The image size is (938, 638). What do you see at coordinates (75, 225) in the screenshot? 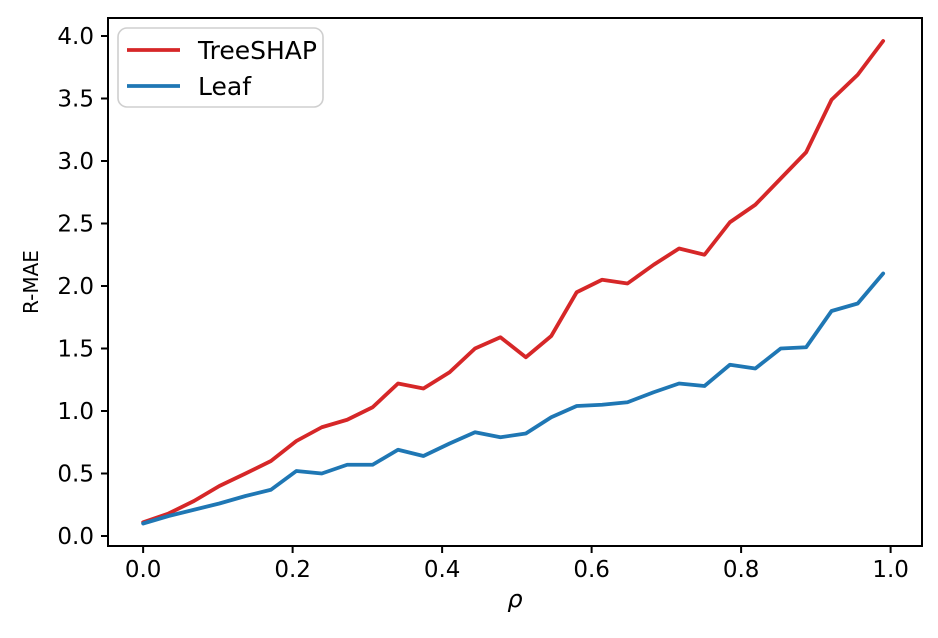
I see `y-tick-label: 2.5` at bounding box center [75, 225].